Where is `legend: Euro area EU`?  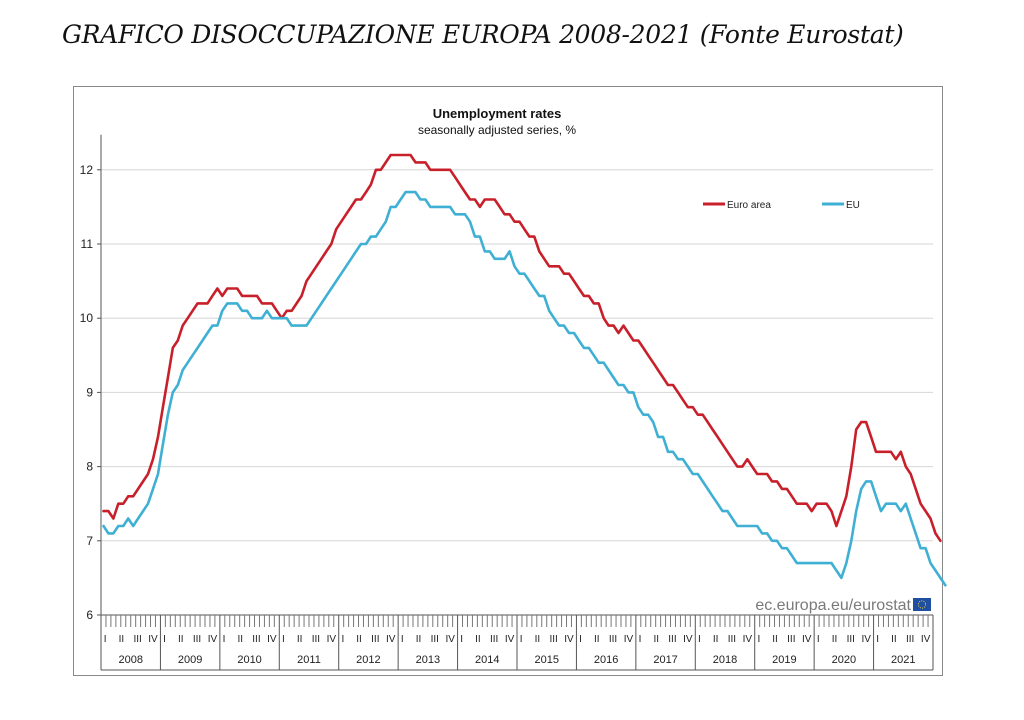 legend: Euro area EU is located at coordinates (781, 205).